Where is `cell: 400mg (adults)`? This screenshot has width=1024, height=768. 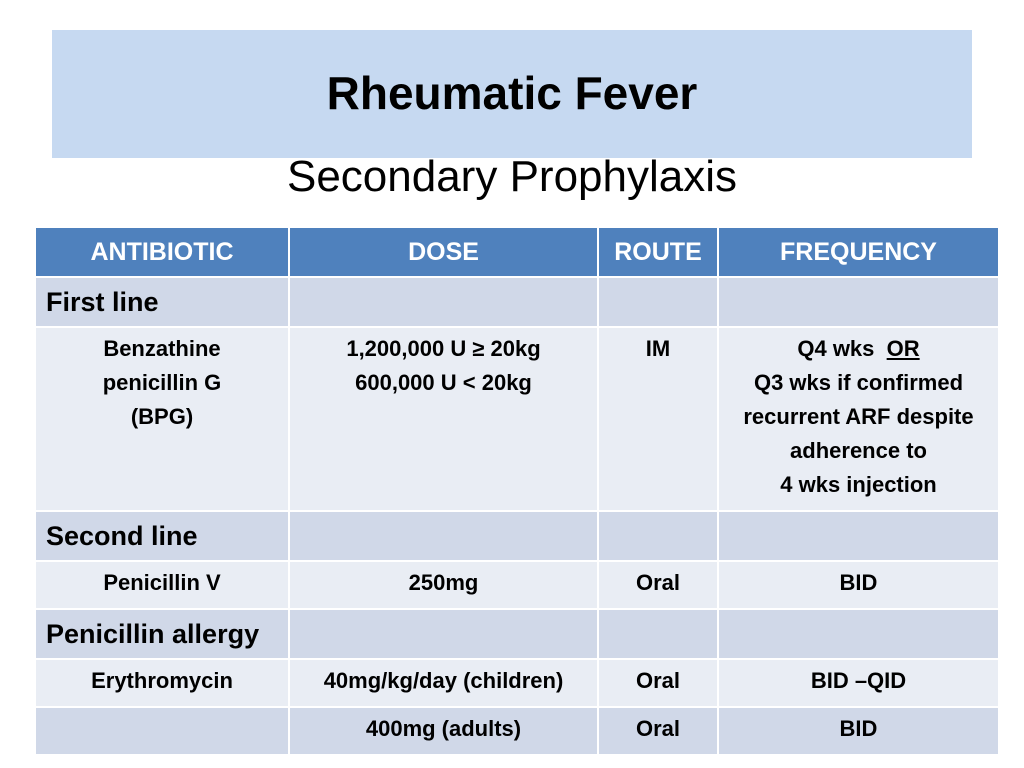 cell: 400mg (adults) is located at coordinates (443, 731).